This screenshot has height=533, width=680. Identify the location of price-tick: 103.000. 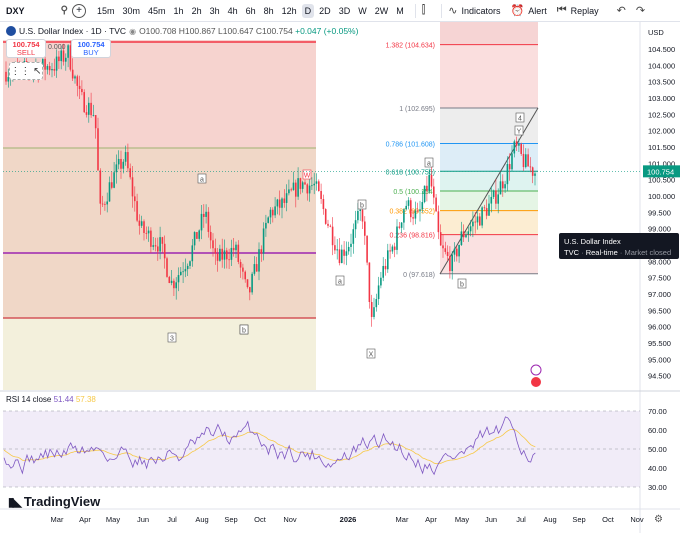
(661, 98).